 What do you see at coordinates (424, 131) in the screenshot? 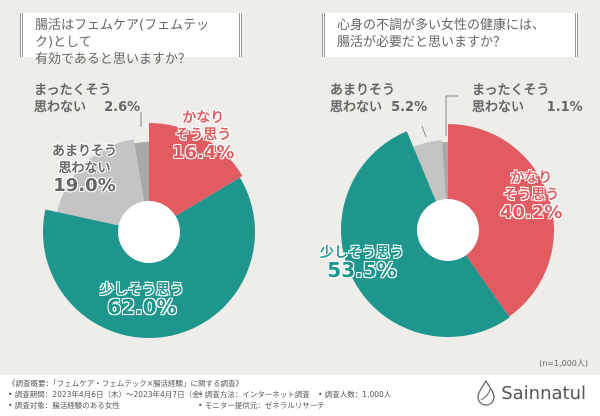
I see `leader-line` at bounding box center [424, 131].